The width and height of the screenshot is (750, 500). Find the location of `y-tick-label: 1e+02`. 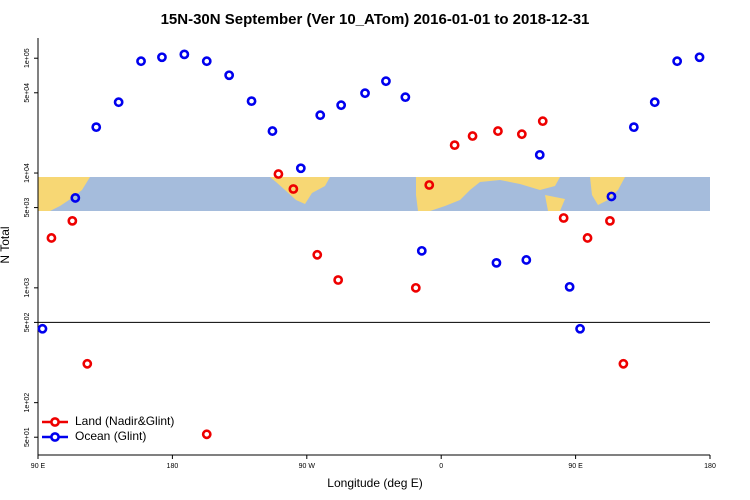

y-tick-label: 1e+02 is located at coordinates (27, 403).